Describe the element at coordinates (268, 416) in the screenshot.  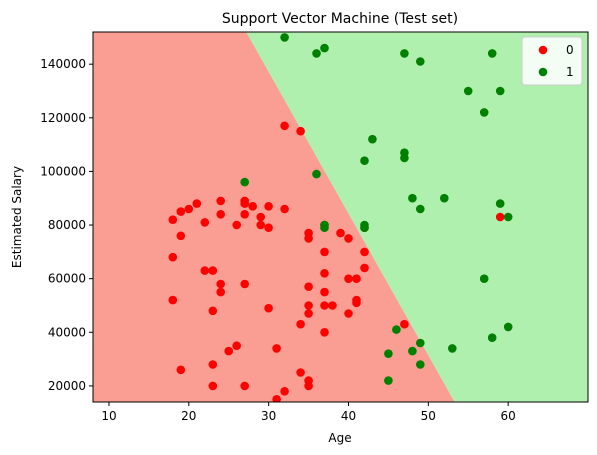
I see `x-tick-label: 30` at that location.